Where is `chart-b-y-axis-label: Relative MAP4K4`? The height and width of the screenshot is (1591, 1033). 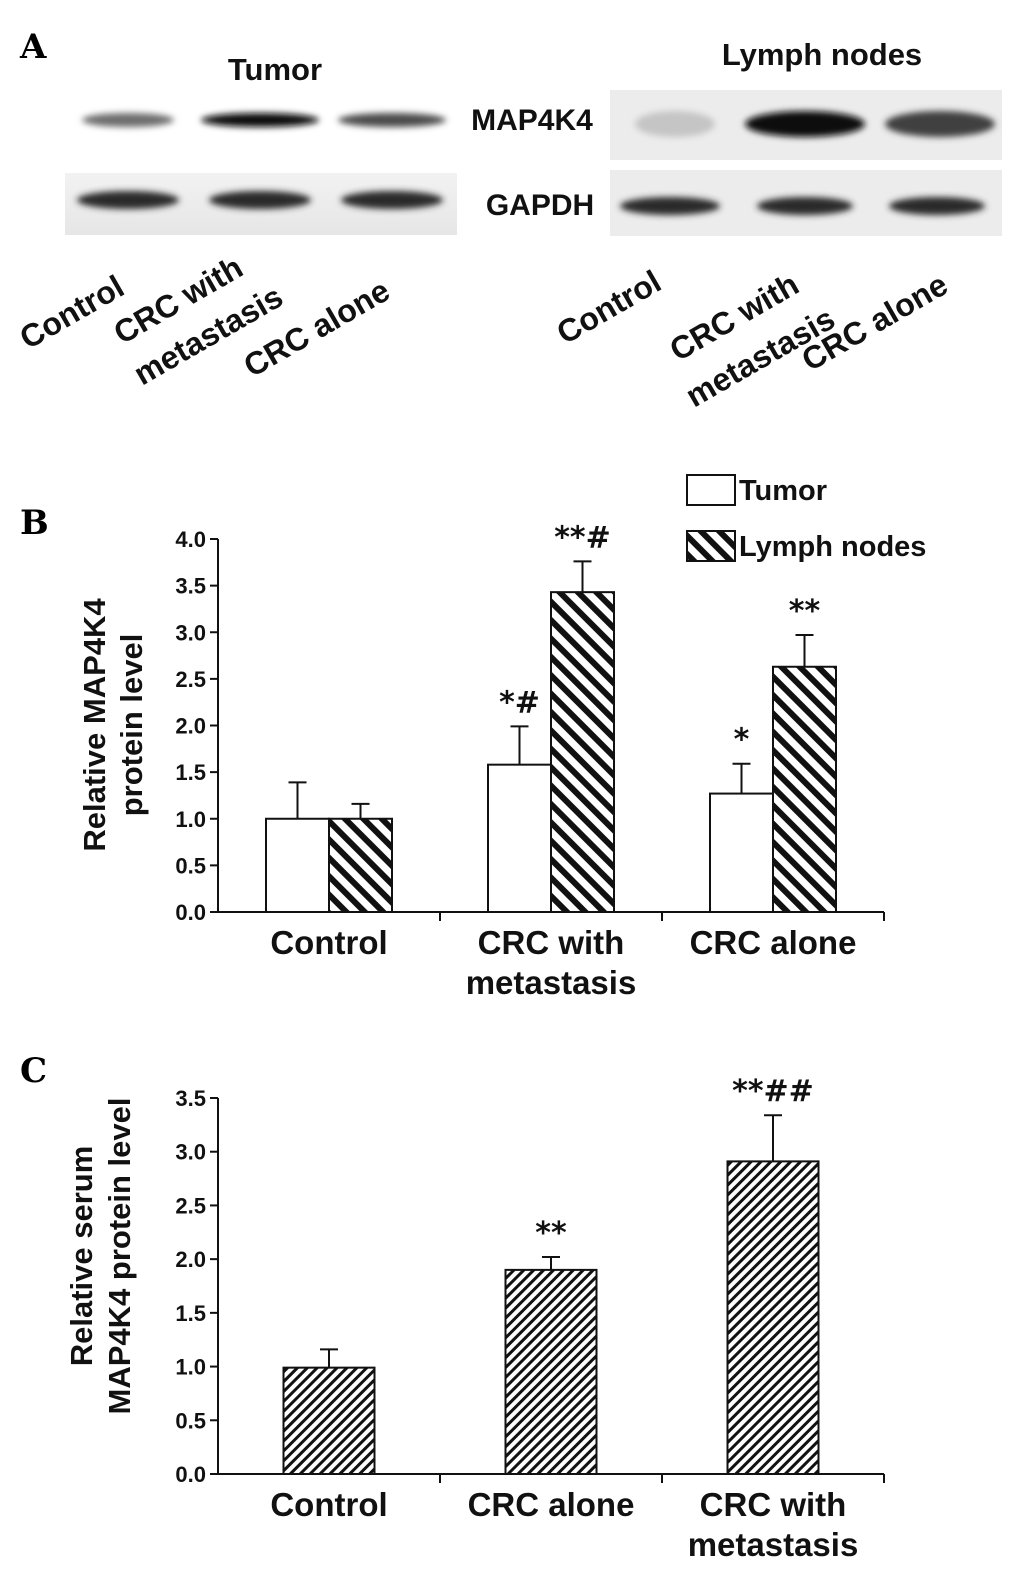
chart-b-y-axis-label: Relative MAP4K4 is located at coordinates (94, 725).